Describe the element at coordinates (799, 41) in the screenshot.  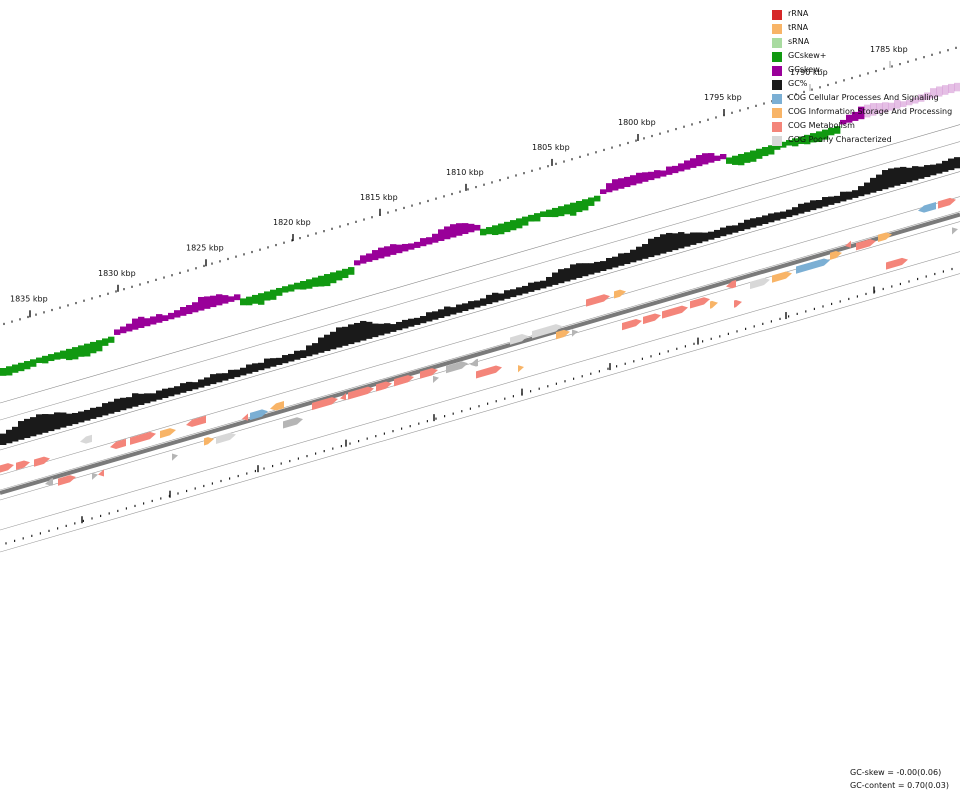
I see `legend-label-srna: sRNA` at that location.